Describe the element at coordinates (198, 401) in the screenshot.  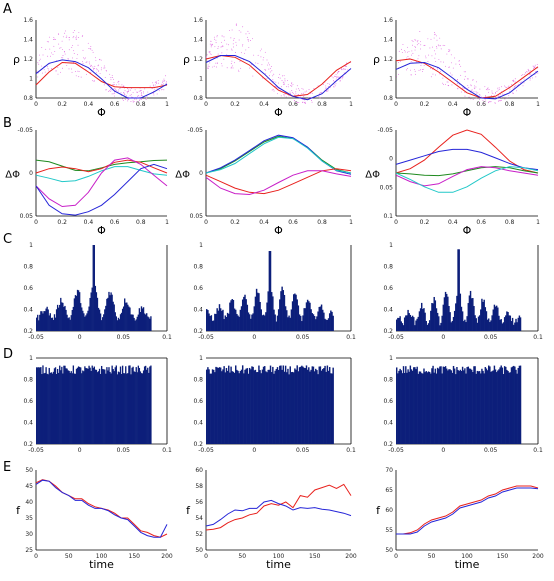
I see `y-tick-label: 0.6` at that location.